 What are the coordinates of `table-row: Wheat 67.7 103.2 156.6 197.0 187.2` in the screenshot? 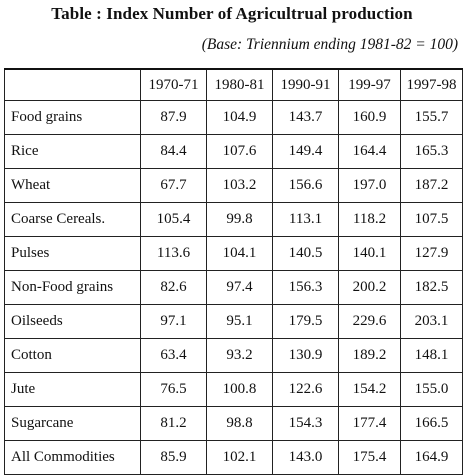 It's located at (233, 185).